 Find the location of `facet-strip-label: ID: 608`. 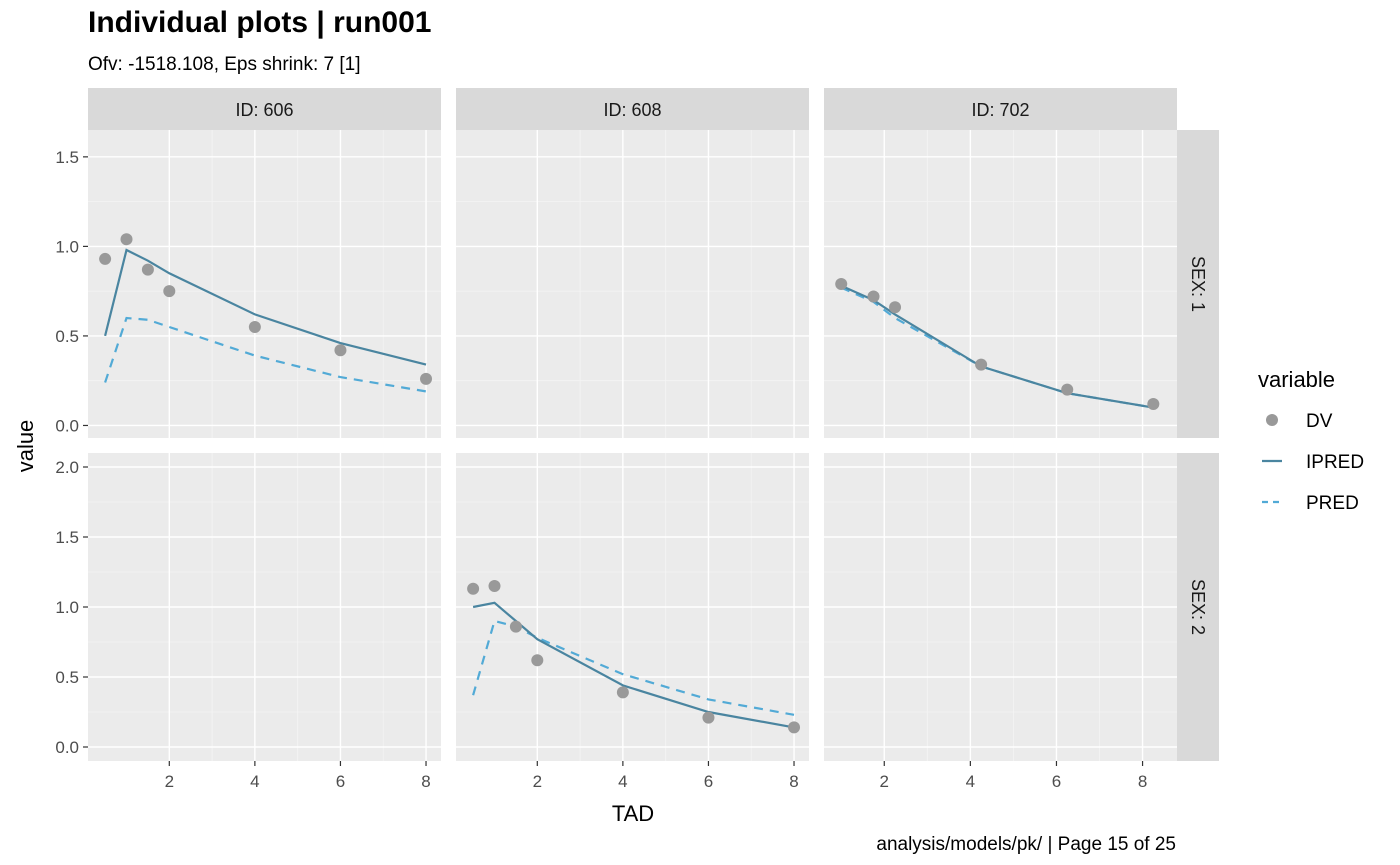

facet-strip-label: ID: 608 is located at coordinates (632, 110).